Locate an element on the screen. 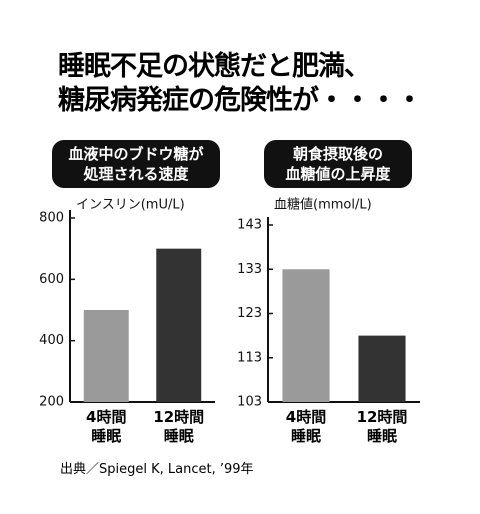 The width and height of the screenshot is (480, 514). y-axis-label: 血糖値(mmol/L) is located at coordinates (323, 205).